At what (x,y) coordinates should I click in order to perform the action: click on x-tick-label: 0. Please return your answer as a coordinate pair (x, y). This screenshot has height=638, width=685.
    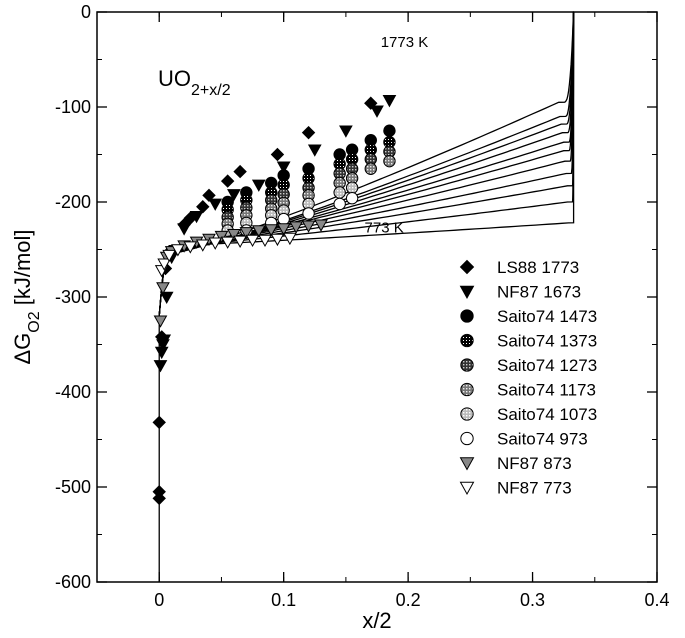
    Looking at the image, I should click on (159, 600).